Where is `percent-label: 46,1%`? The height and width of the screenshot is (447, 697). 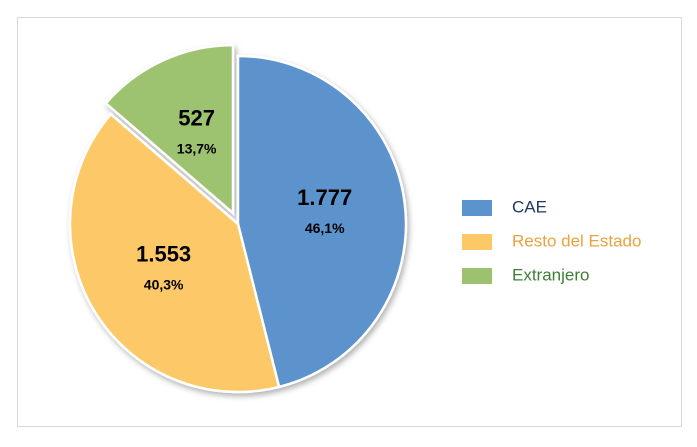
percent-label: 46,1% is located at coordinates (325, 228).